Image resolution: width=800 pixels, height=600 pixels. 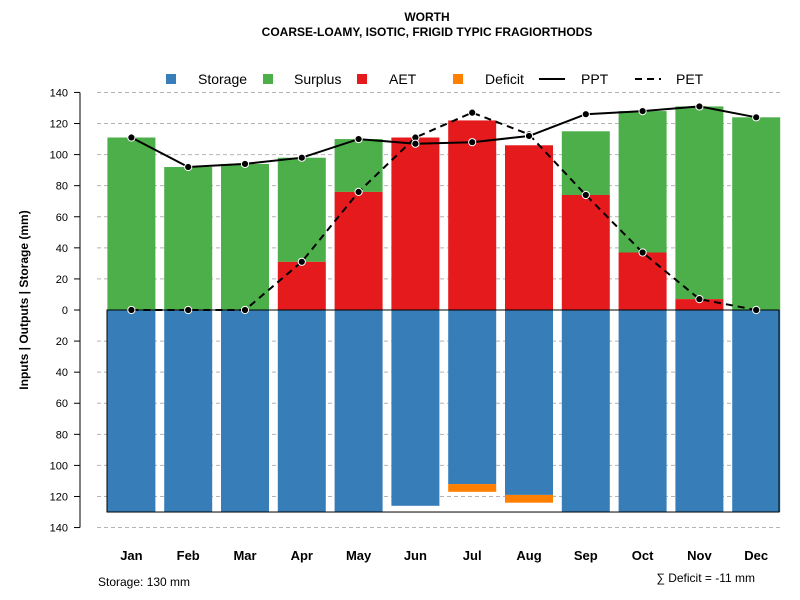 I want to click on x-tick-label-oct: Oct, so click(x=643, y=555).